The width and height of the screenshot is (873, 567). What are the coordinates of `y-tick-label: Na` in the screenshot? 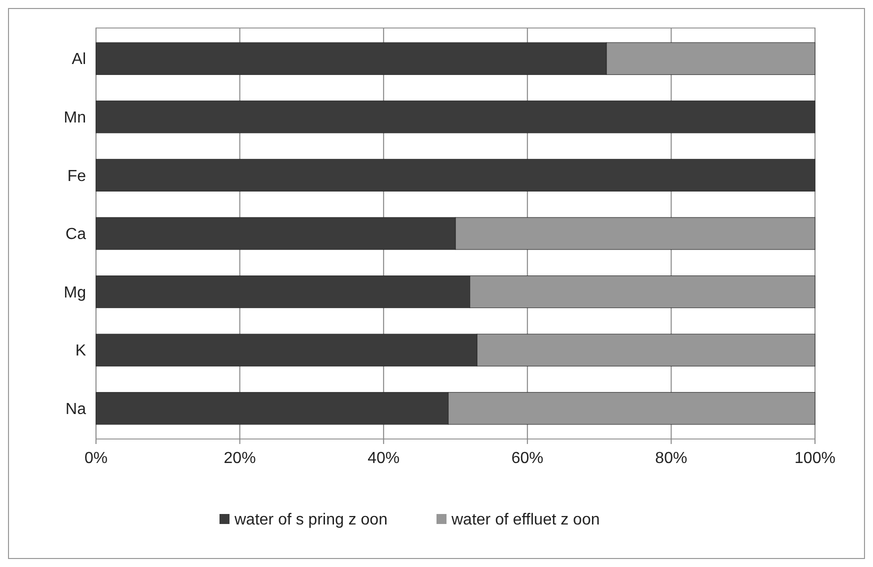 It's located at (76, 409).